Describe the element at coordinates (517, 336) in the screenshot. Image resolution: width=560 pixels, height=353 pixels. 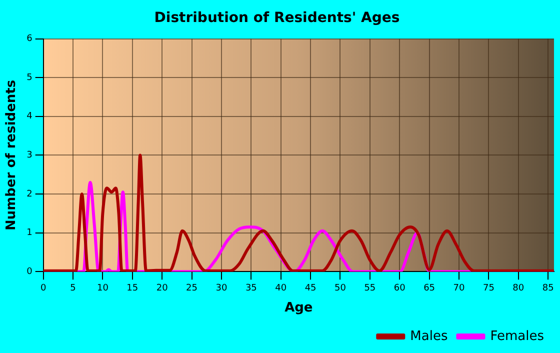
I see `legend-label: Females` at that location.